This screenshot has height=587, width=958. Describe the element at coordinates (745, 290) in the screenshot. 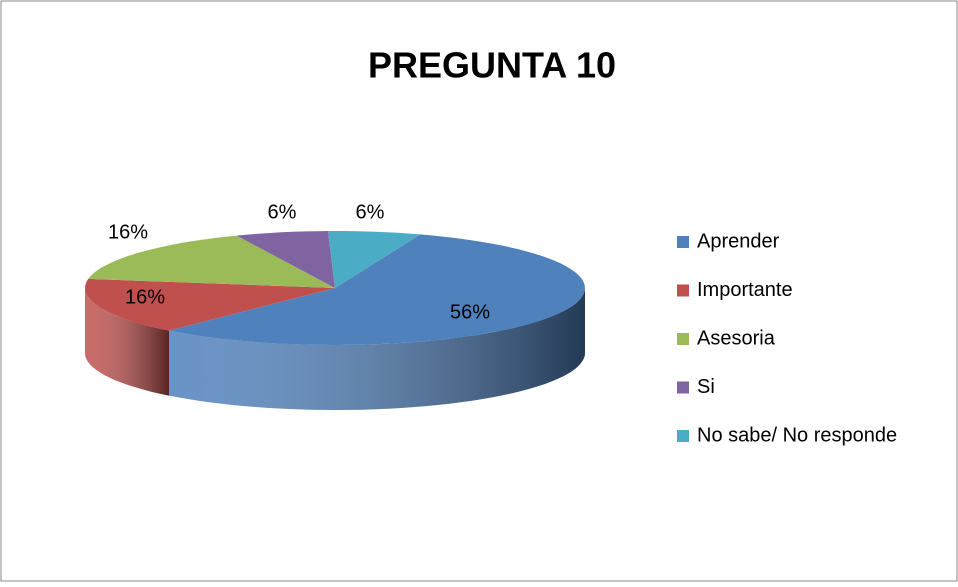

I see `legend-label: Importante` at that location.